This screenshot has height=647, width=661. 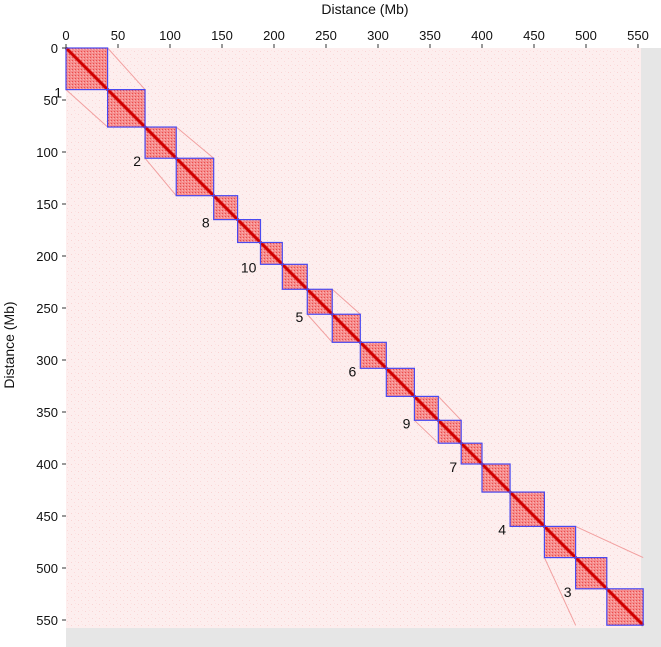 I want to click on chromosome-label: 4, so click(x=502, y=529).